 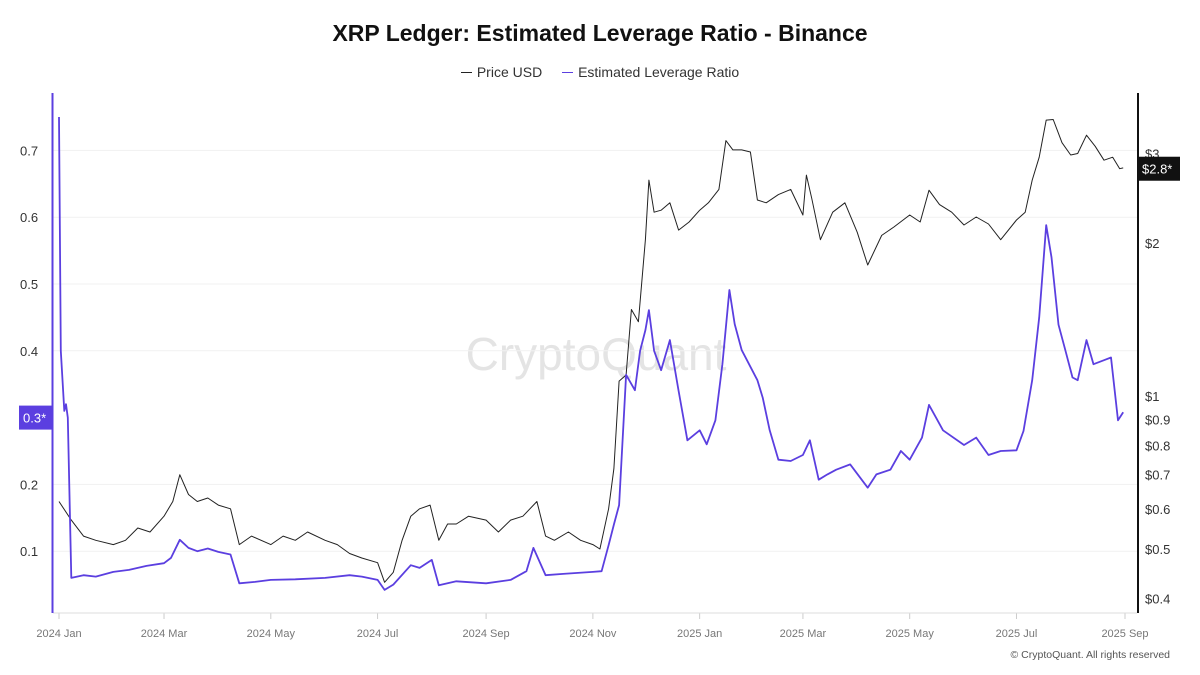 What do you see at coordinates (378, 634) in the screenshot?
I see `x-tick-label: 2024 Jul` at bounding box center [378, 634].